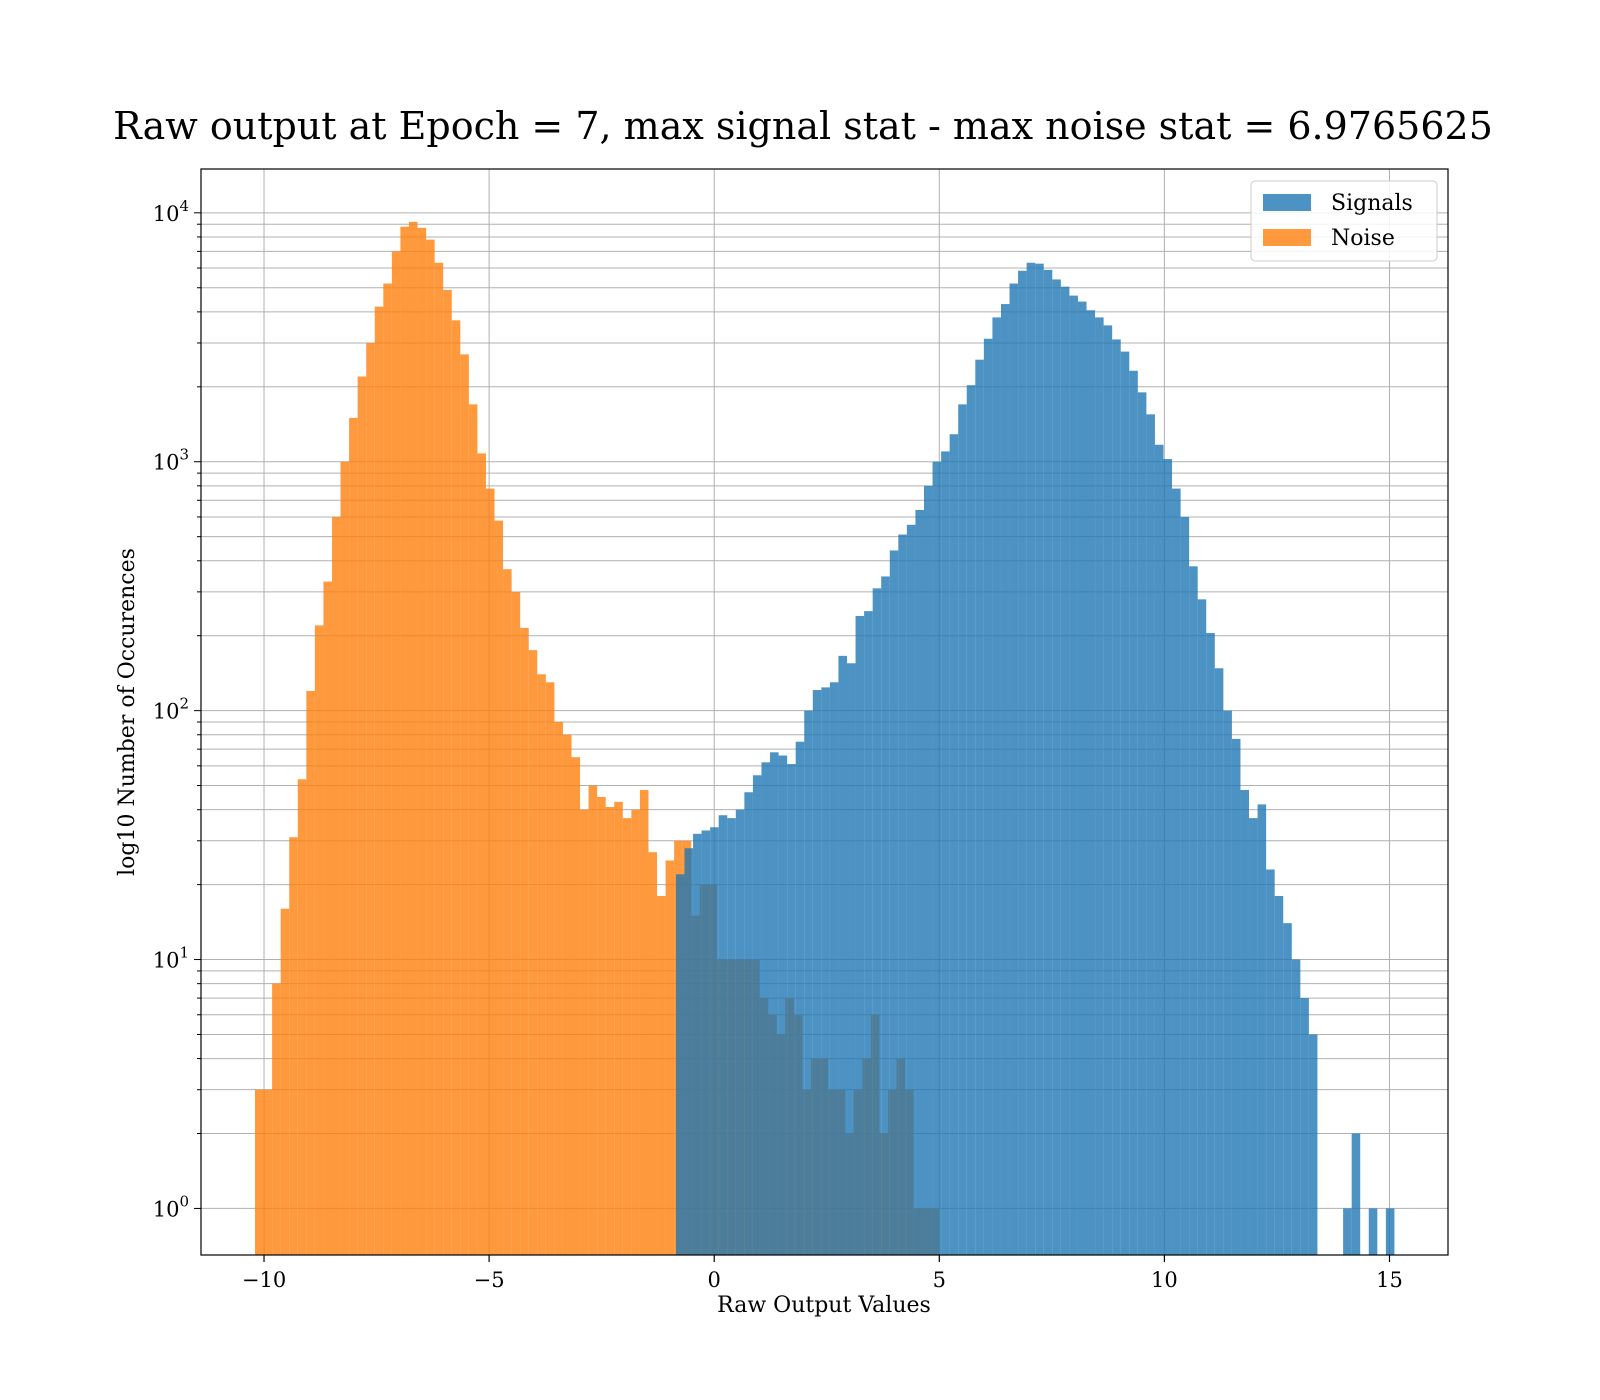 Image resolution: width=1600 pixels, height=1400 pixels. What do you see at coordinates (939, 1280) in the screenshot?
I see `x-tick-label: 5` at bounding box center [939, 1280].